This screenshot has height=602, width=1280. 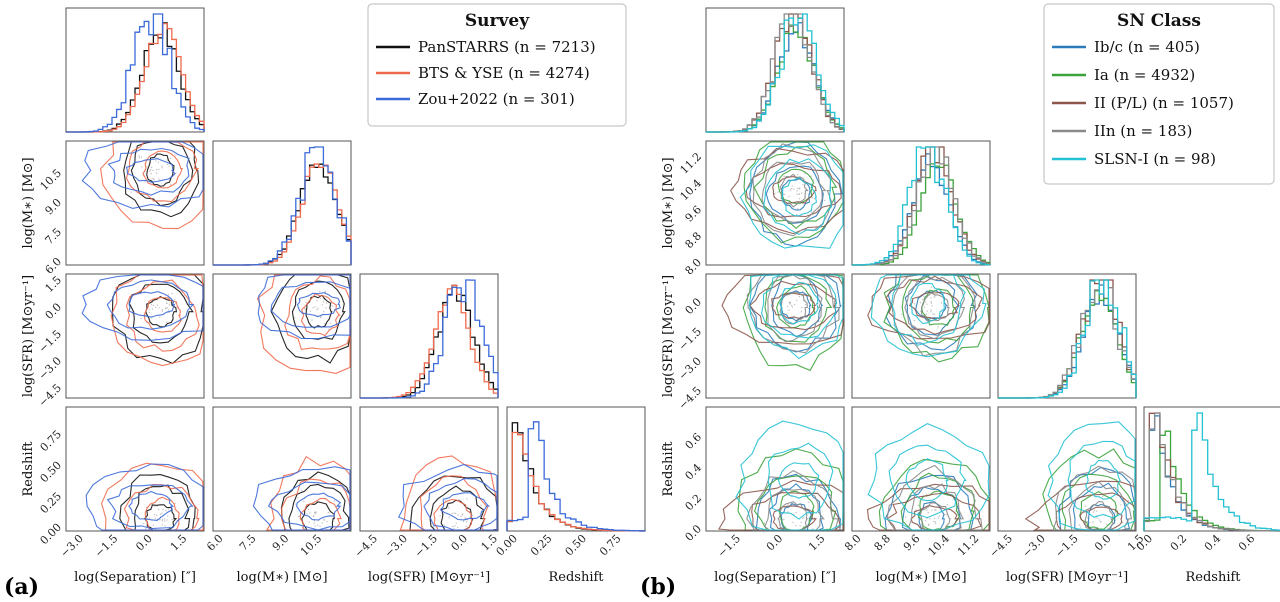 What do you see at coordinates (1143, 131) in the screenshot?
I see `legend-entry-b-3: IIn (n = 183)` at bounding box center [1143, 131].